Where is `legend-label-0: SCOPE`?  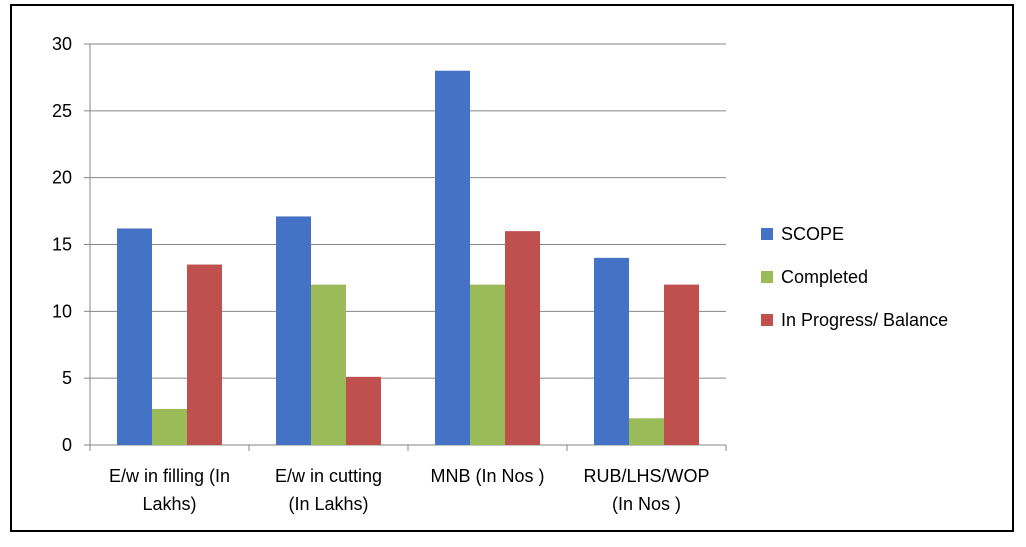
legend-label-0: SCOPE is located at coordinates (812, 234).